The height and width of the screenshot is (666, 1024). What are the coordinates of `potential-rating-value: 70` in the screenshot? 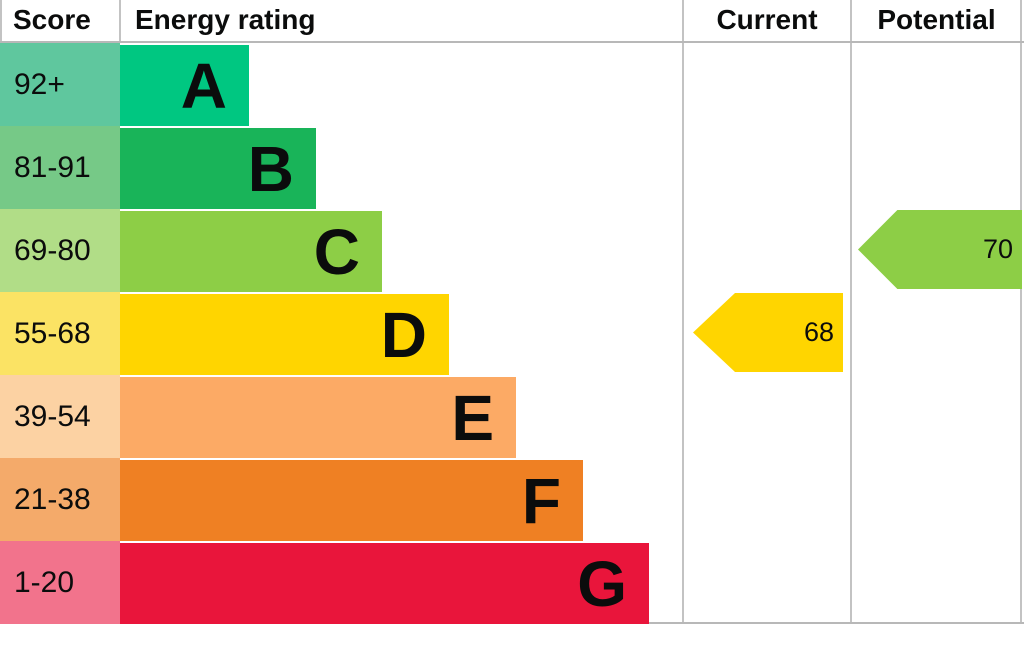 It's located at (997, 249).